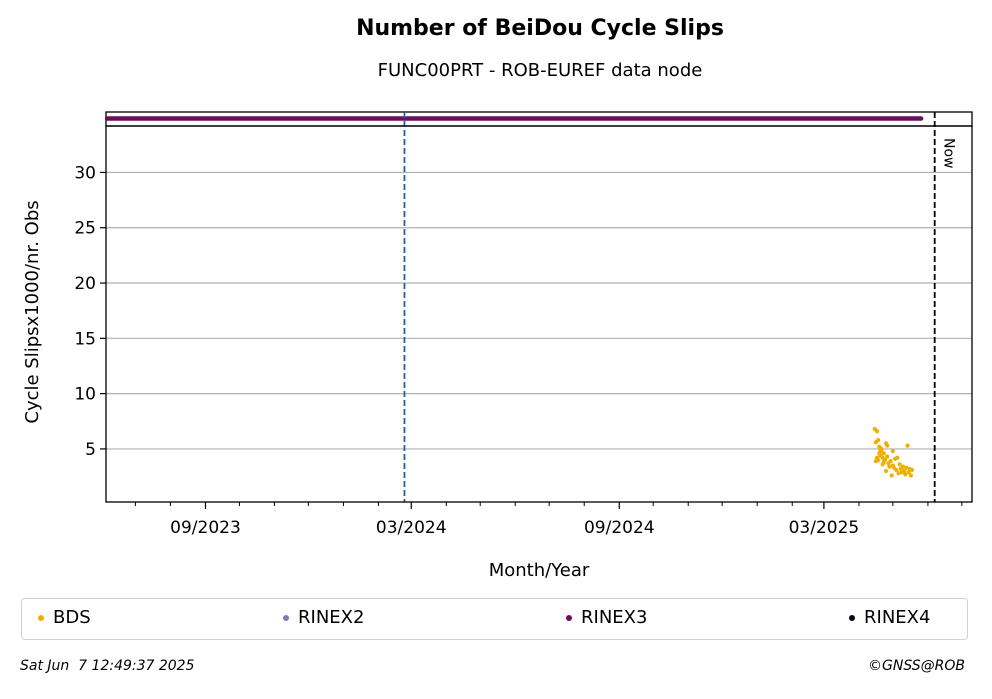  Describe the element at coordinates (107, 666) in the screenshot. I see `footer-timestamp: Sat Jun 7 12:49:37 2025` at that location.